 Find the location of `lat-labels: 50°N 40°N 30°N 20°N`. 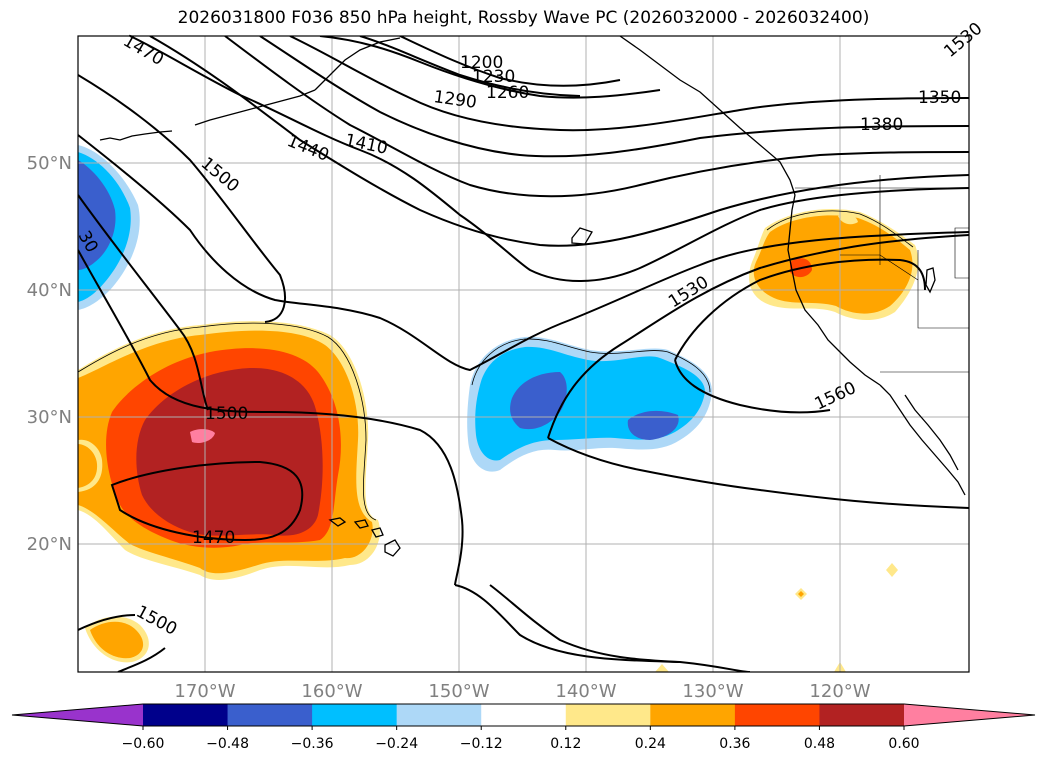

lat-labels: 50°N 40°N 30°N 20°N is located at coordinates (49, 354).